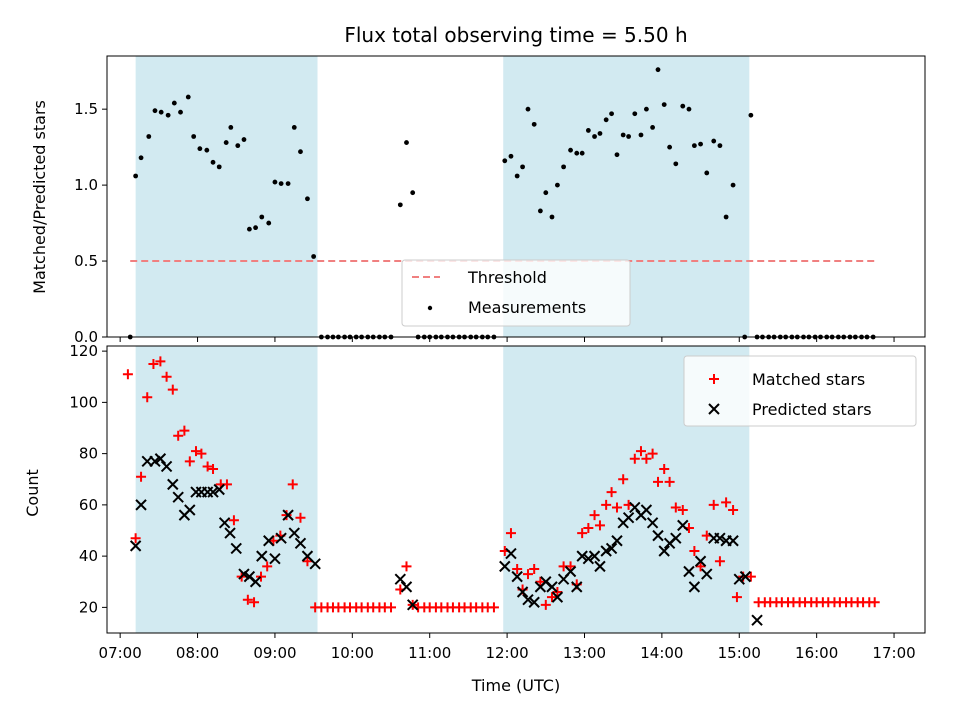  Describe the element at coordinates (83, 402) in the screenshot. I see `y-tick-label: 100` at that location.